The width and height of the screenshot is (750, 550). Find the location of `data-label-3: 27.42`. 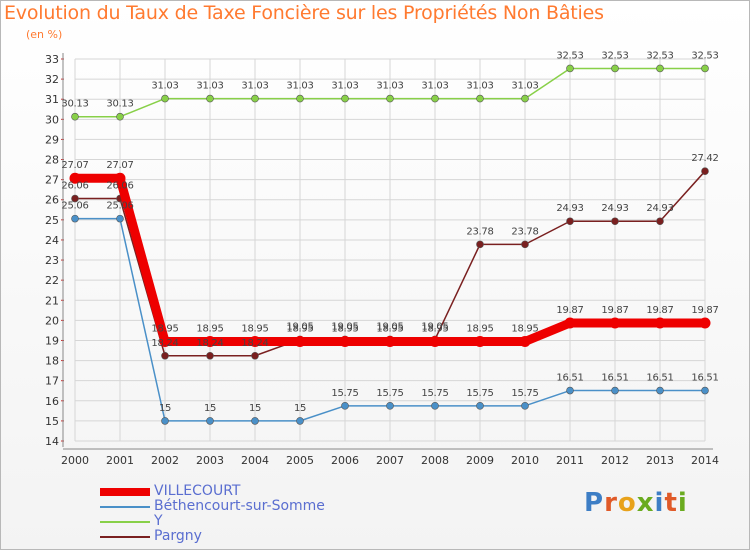

data-label-3: 27.42 is located at coordinates (704, 158).